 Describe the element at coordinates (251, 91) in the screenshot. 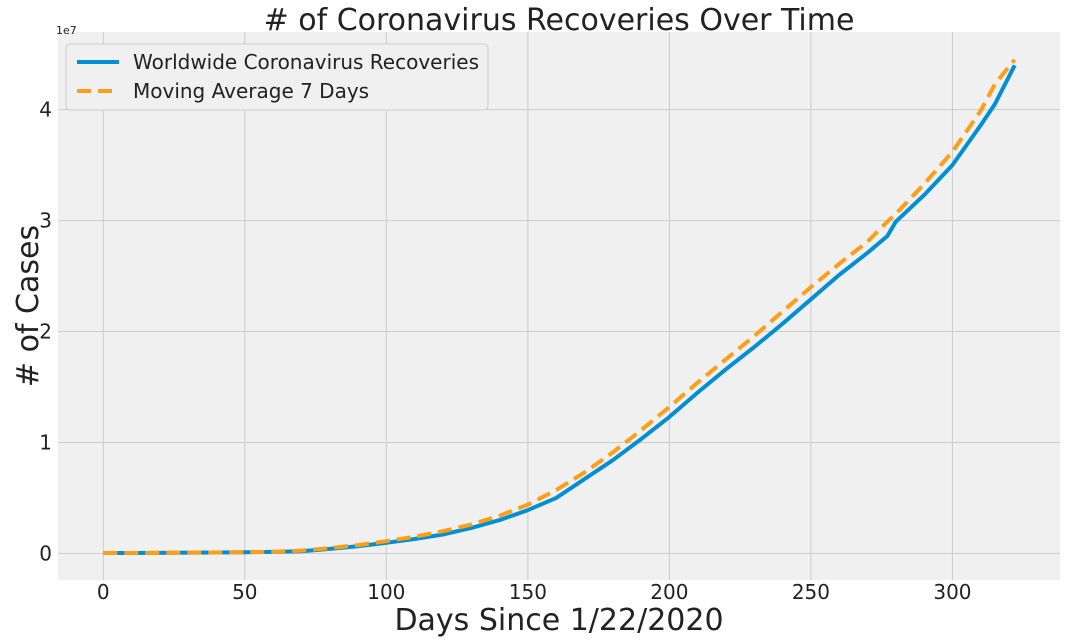

I see `legend-label-moving-average: Moving Average 7 Days` at that location.